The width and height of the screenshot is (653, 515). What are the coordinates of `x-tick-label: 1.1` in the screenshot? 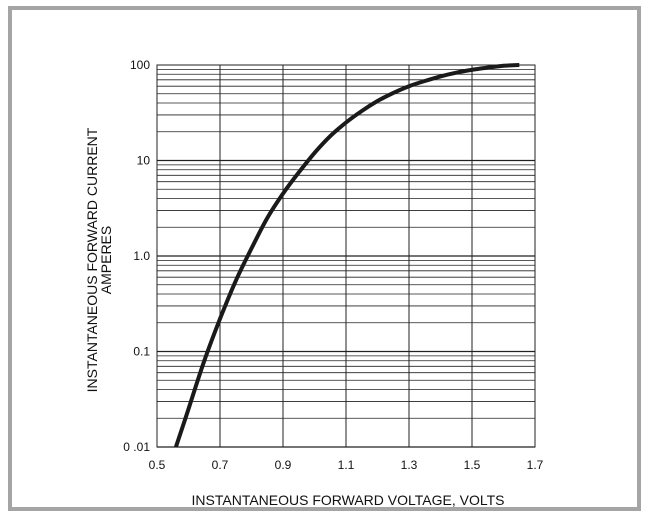 It's located at (346, 465).